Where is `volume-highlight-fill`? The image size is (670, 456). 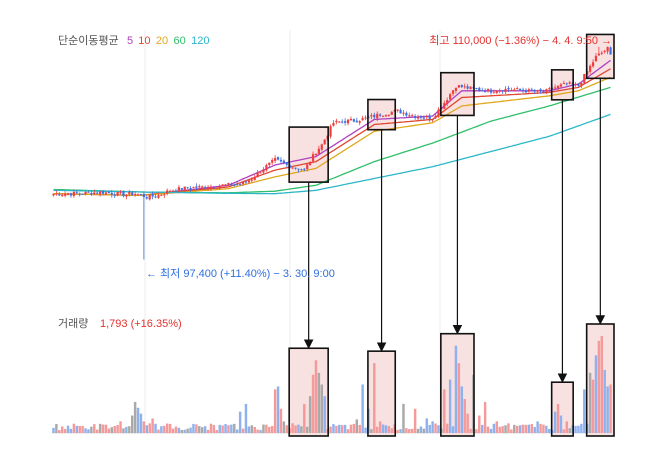 volume-highlight-fill is located at coordinates (457, 384).